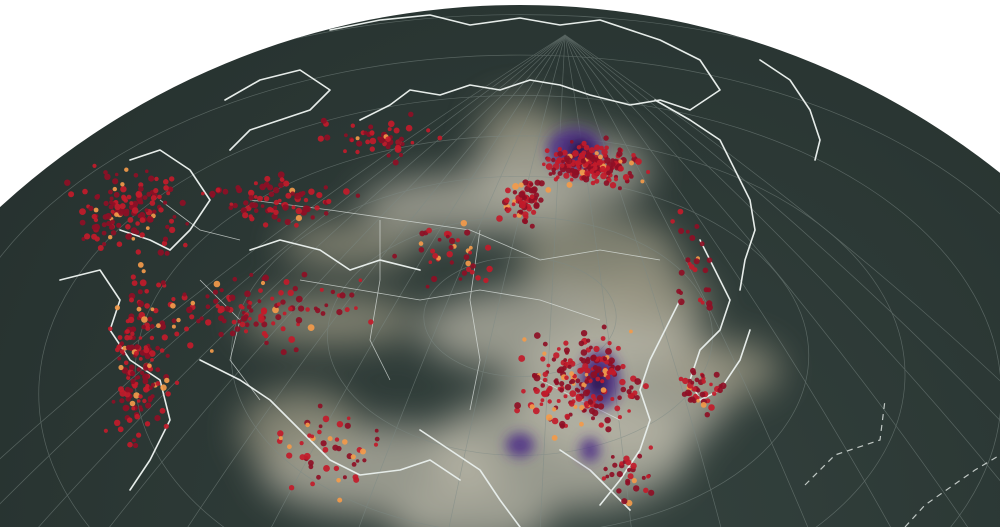  Describe the element at coordinates (650, 300) in the screenshot. I see `haze-patch` at that location.